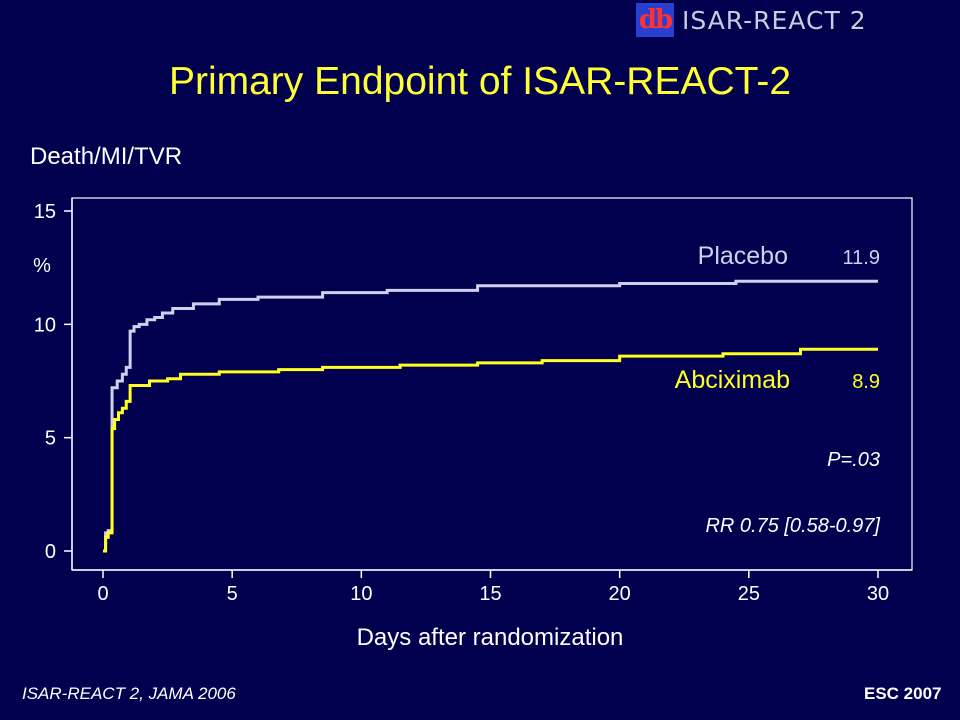 The image size is (960, 720). What do you see at coordinates (774, 20) in the screenshot?
I see `logo-text: ISAR-REACT 2` at bounding box center [774, 20].